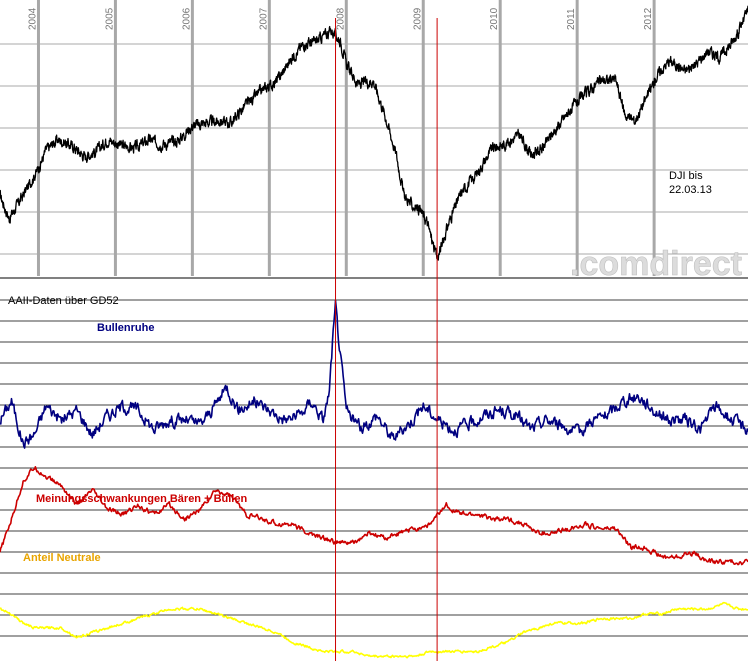  Describe the element at coordinates (63, 301) in the screenshot. I see `aaii-title: AAII-Daten über GD52` at that location.